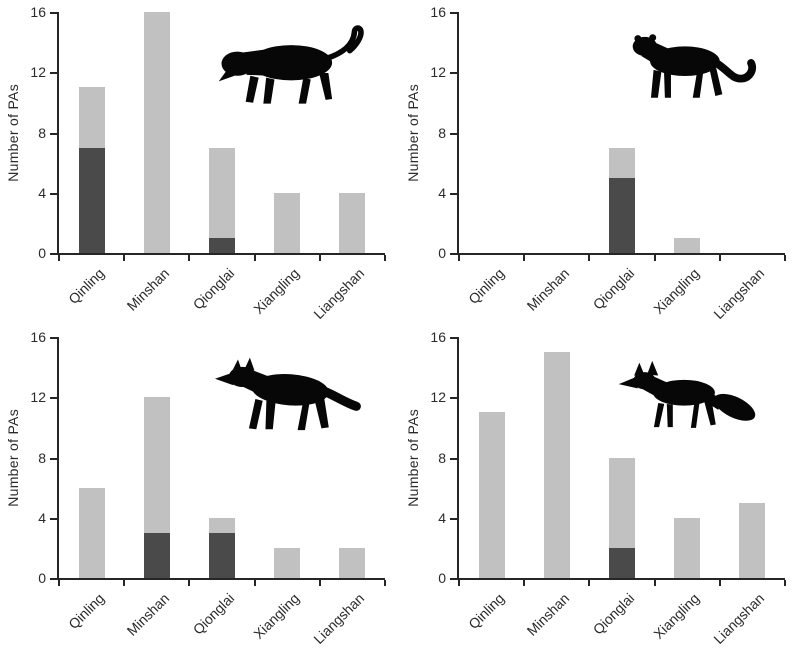  I want to click on wolf-icon, so click(288, 394).